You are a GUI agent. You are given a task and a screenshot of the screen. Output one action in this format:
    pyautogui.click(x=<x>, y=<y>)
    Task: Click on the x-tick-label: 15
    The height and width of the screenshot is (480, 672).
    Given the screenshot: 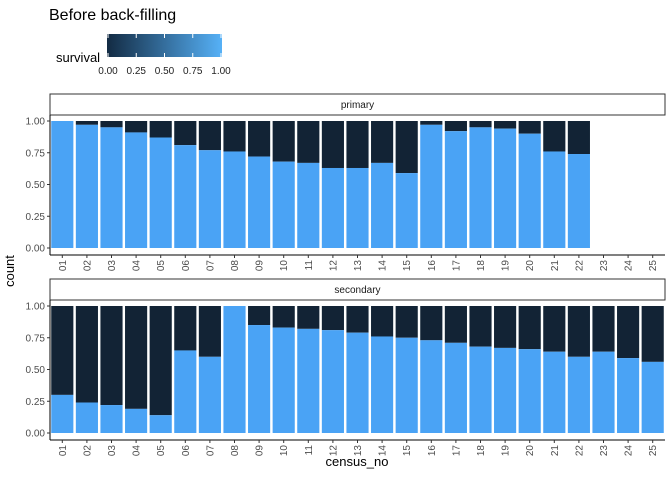 What is the action you would take?
    pyautogui.click(x=407, y=266)
    